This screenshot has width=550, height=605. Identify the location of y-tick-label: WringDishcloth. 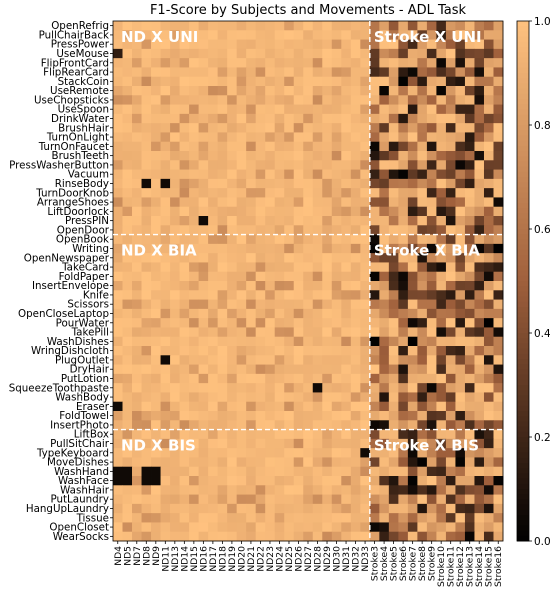
(70, 351).